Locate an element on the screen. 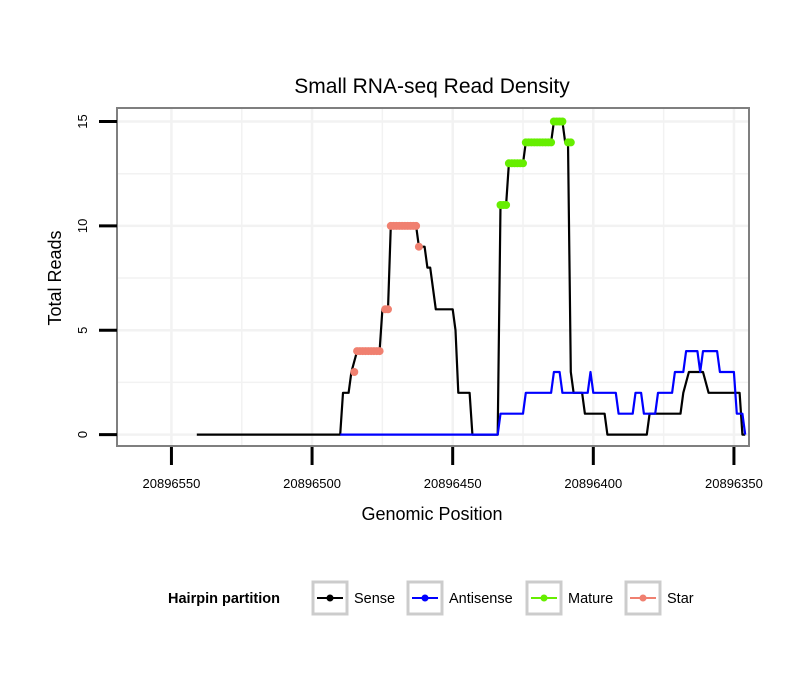 The height and width of the screenshot is (690, 810). y-axis: 0 5 10 15 is located at coordinates (96, 276).